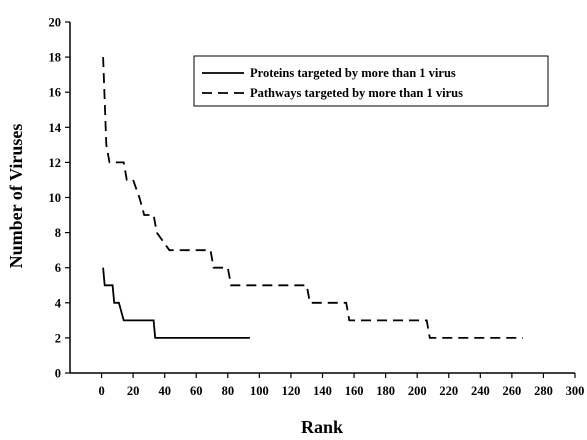 This screenshot has width=587, height=440. I want to click on y-tick-label: 4, so click(58, 303).